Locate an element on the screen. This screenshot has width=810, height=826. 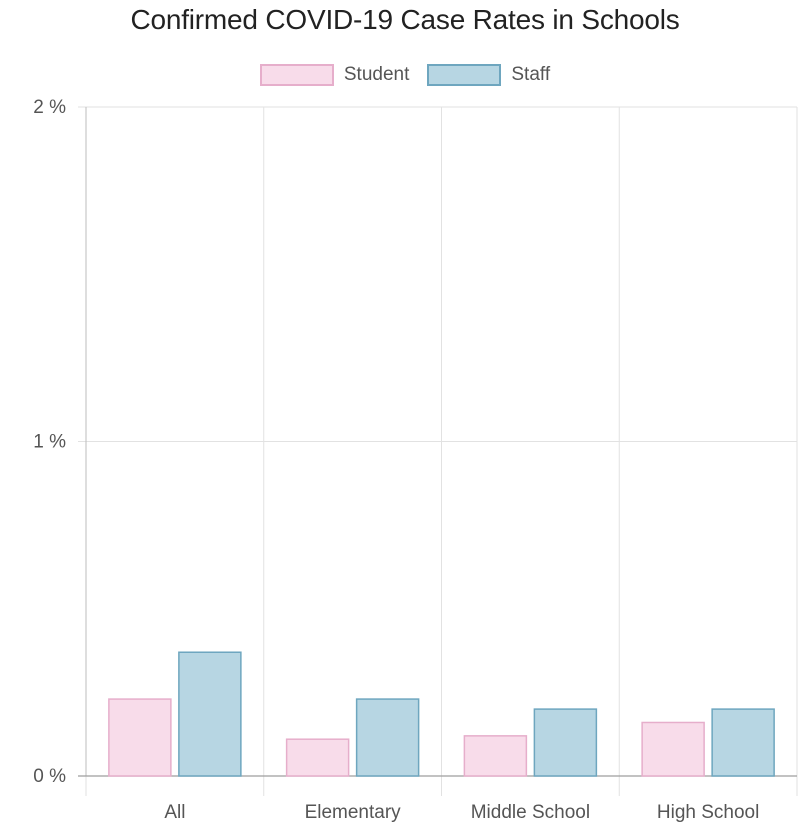
legend-swatch-staff is located at coordinates (464, 75).